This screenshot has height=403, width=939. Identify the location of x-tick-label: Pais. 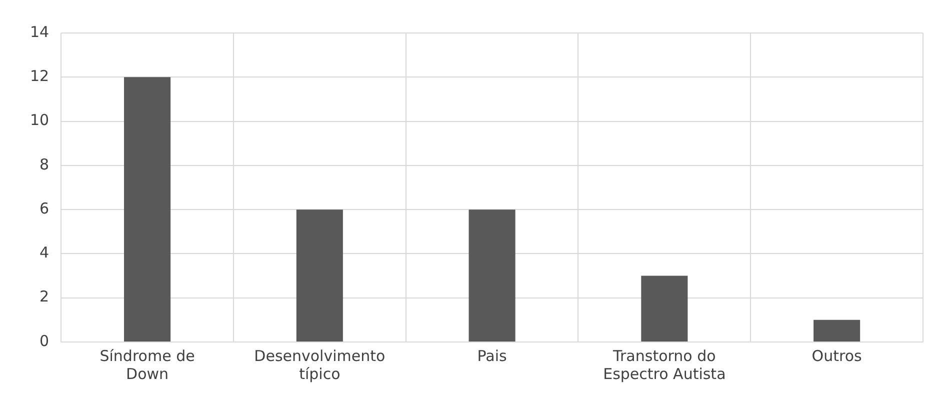
(492, 355).